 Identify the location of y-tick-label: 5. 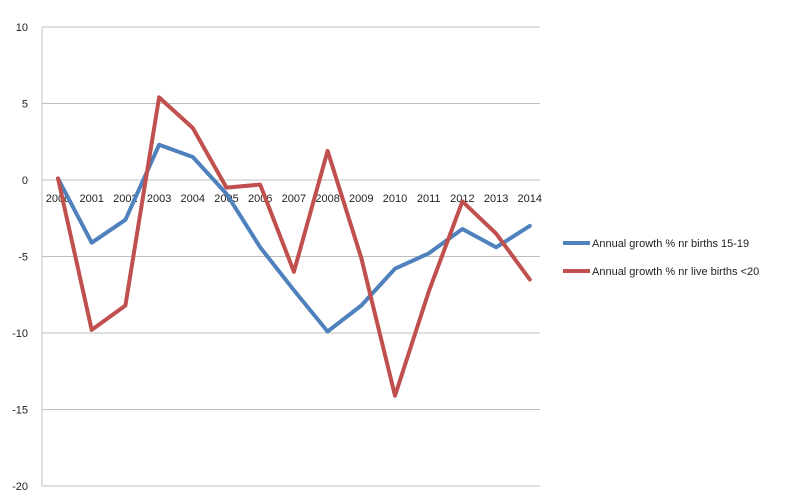
(25, 105).